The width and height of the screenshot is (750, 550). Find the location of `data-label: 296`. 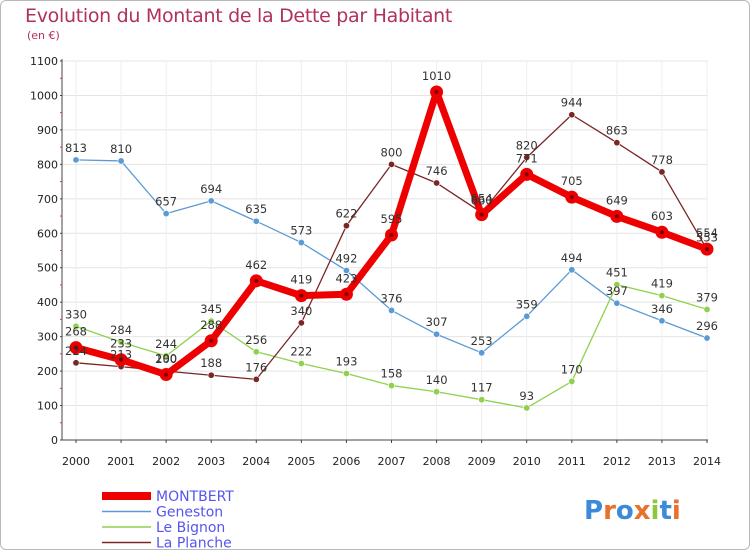

data-label: 296 is located at coordinates (707, 326).